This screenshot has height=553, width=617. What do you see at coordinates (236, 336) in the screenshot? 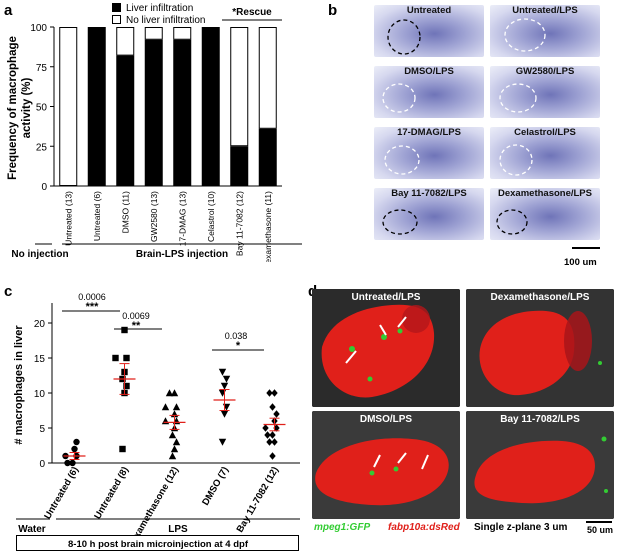
I see `p-value-3: 0.038` at bounding box center [236, 336].